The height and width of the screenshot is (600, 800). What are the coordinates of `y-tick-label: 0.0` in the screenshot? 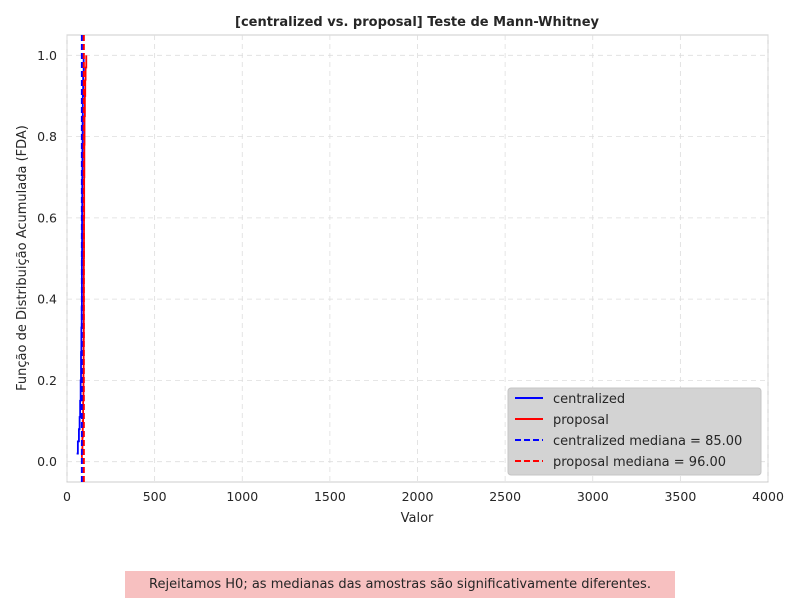 It's located at (47, 461).